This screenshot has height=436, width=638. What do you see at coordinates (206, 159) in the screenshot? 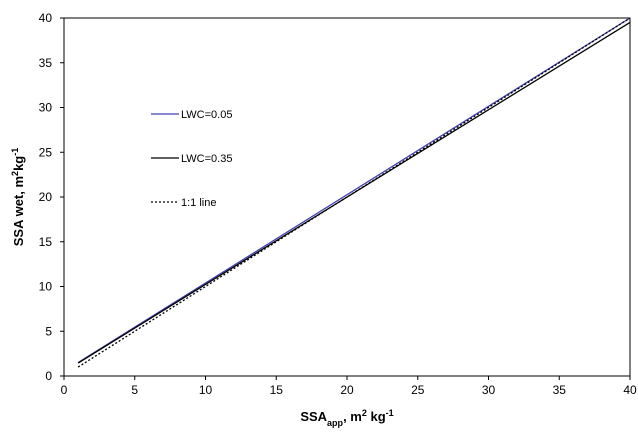
I see `legend-label-2: LWC=0.35` at bounding box center [206, 159].